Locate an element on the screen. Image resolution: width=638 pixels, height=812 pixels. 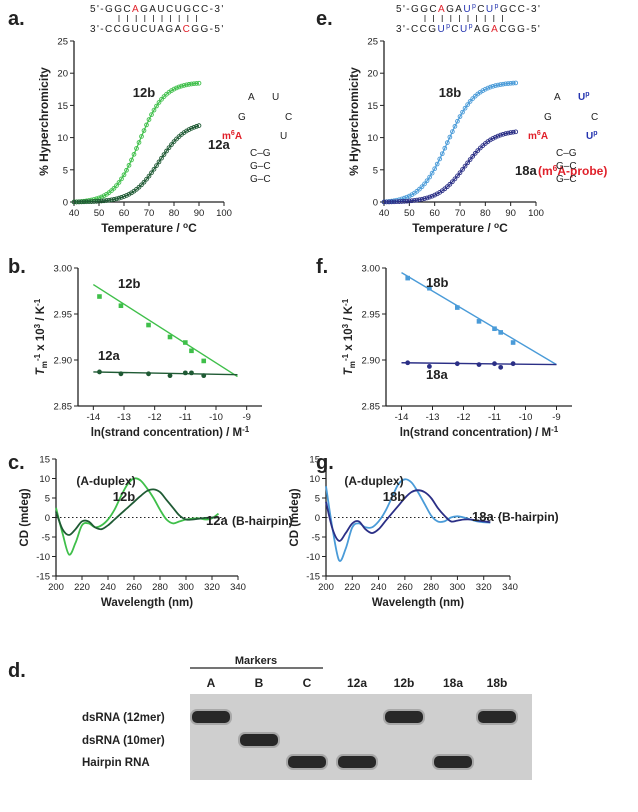
series-18b-line is located at coordinates (408, 520).